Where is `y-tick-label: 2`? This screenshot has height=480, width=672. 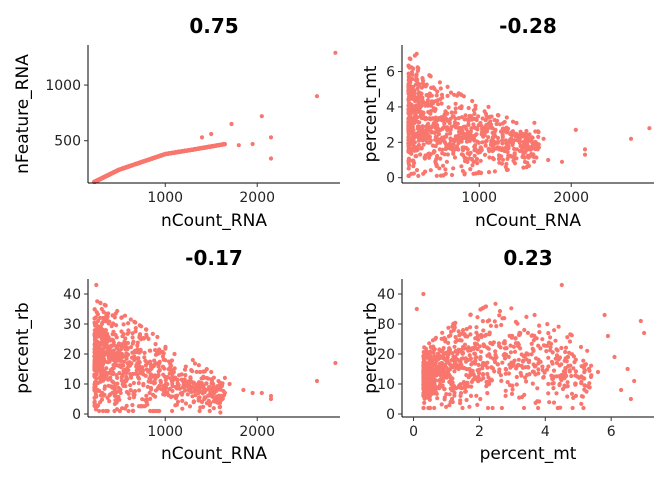 y-tick-label: 2 is located at coordinates (390, 143).